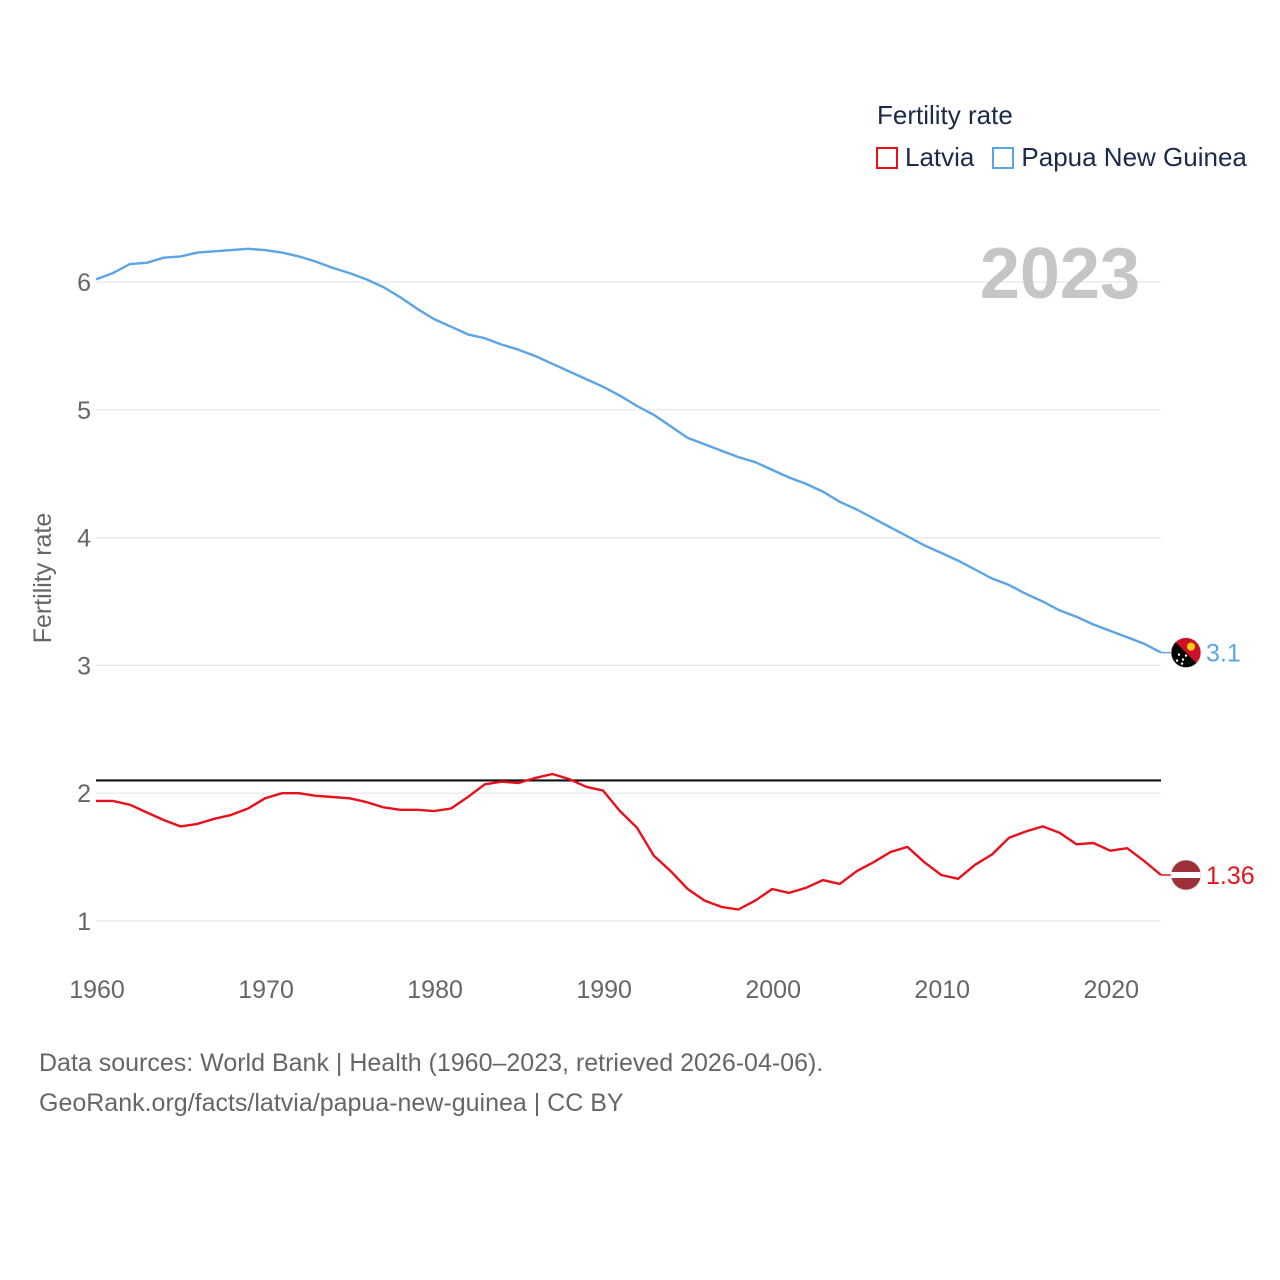 This screenshot has height=1280, width=1280. Describe the element at coordinates (1186, 875) in the screenshot. I see `latvia-flag-icon` at that location.